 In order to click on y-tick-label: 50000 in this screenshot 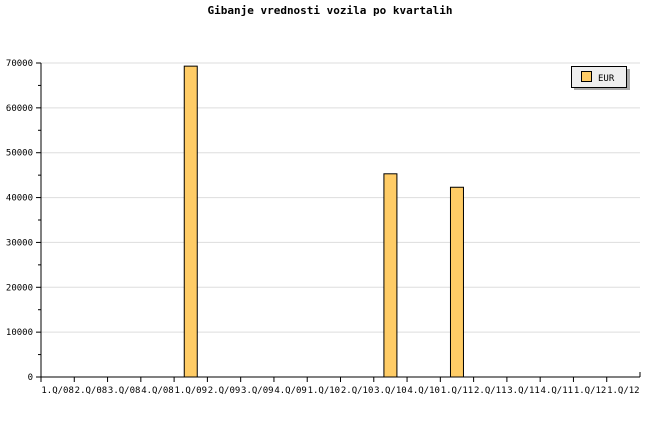, I will do `click(19, 154)`.